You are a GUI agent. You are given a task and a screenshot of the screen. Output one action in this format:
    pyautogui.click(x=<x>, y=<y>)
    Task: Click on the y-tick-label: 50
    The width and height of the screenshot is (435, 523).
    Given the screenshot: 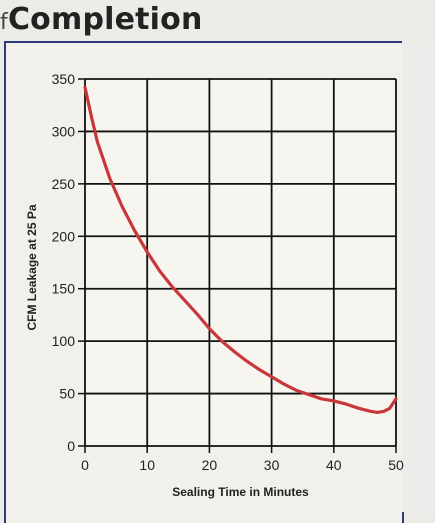 What is the action you would take?
    pyautogui.click(x=67, y=394)
    